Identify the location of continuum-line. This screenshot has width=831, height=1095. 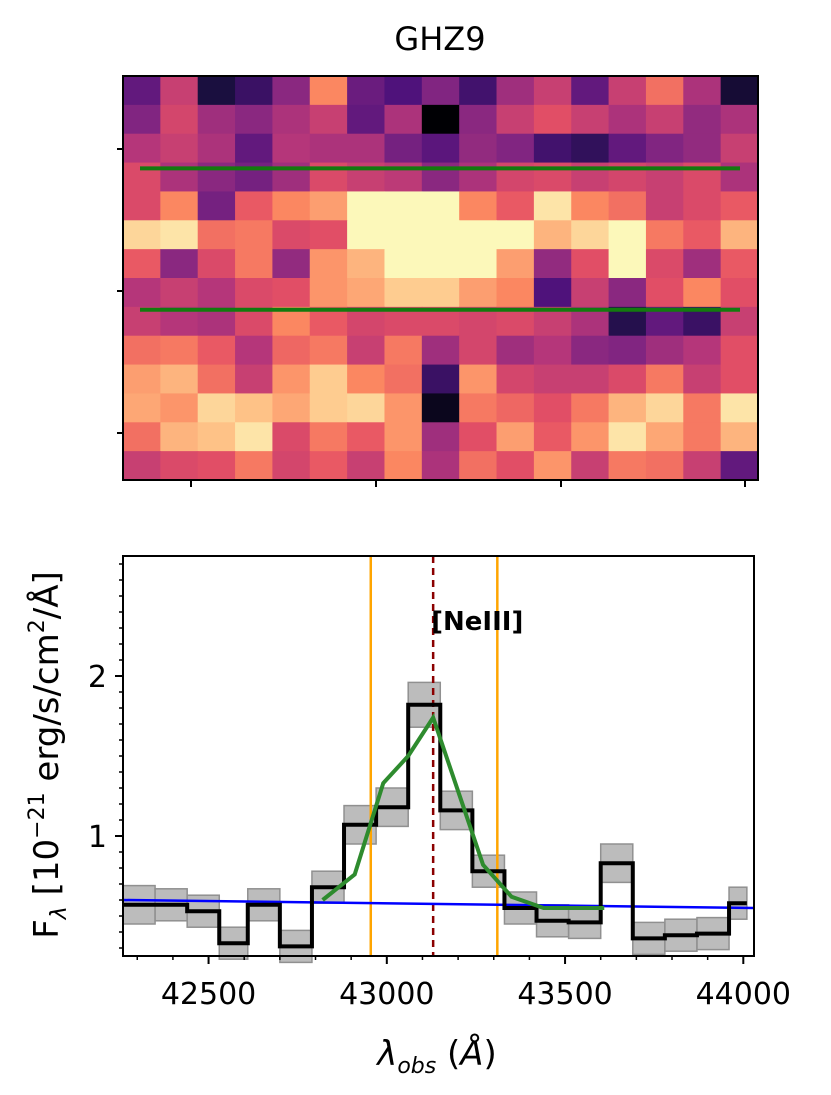
(438, 904).